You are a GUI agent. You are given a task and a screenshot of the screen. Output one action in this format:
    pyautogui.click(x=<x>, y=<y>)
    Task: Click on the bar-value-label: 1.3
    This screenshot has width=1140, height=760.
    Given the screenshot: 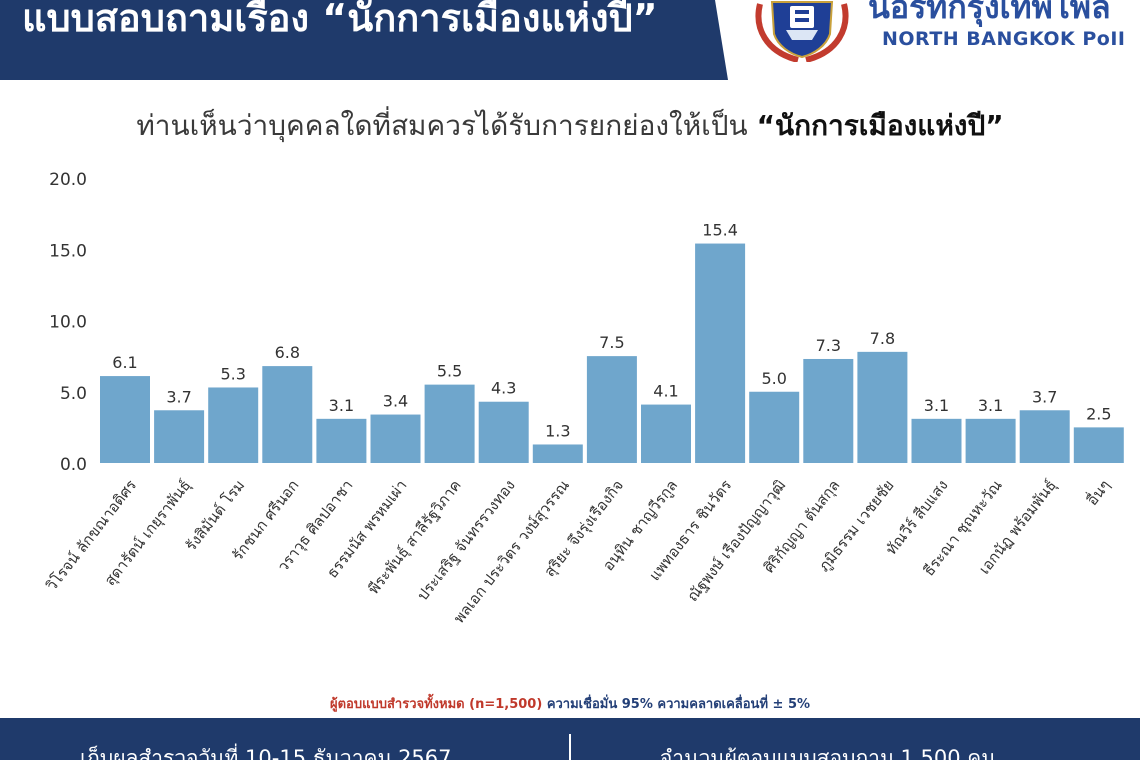 What is the action you would take?
    pyautogui.click(x=557, y=430)
    